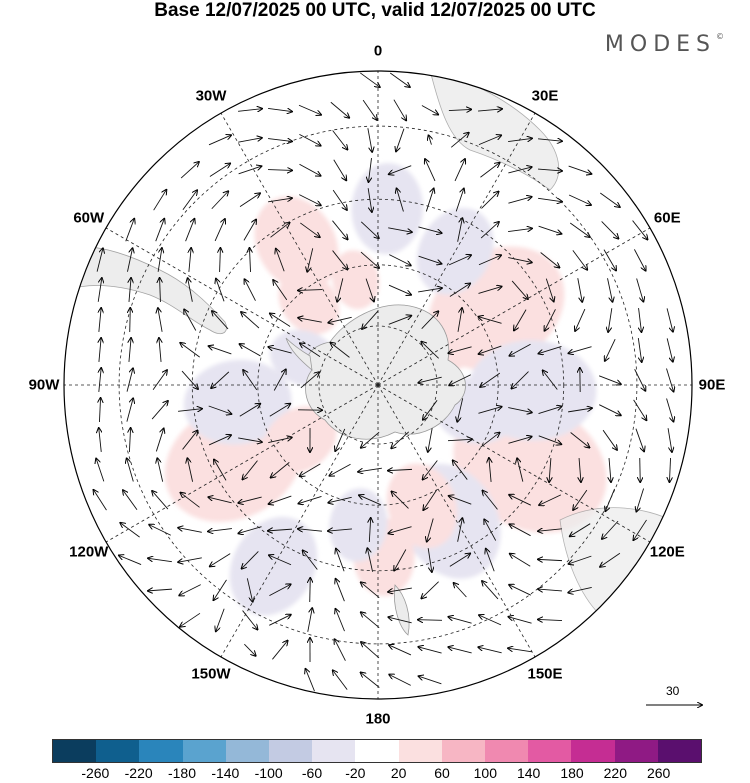 Image resolution: width=750 pixels, height=783 pixels. I want to click on colorbar-tick-label: 140, so click(528, 773).